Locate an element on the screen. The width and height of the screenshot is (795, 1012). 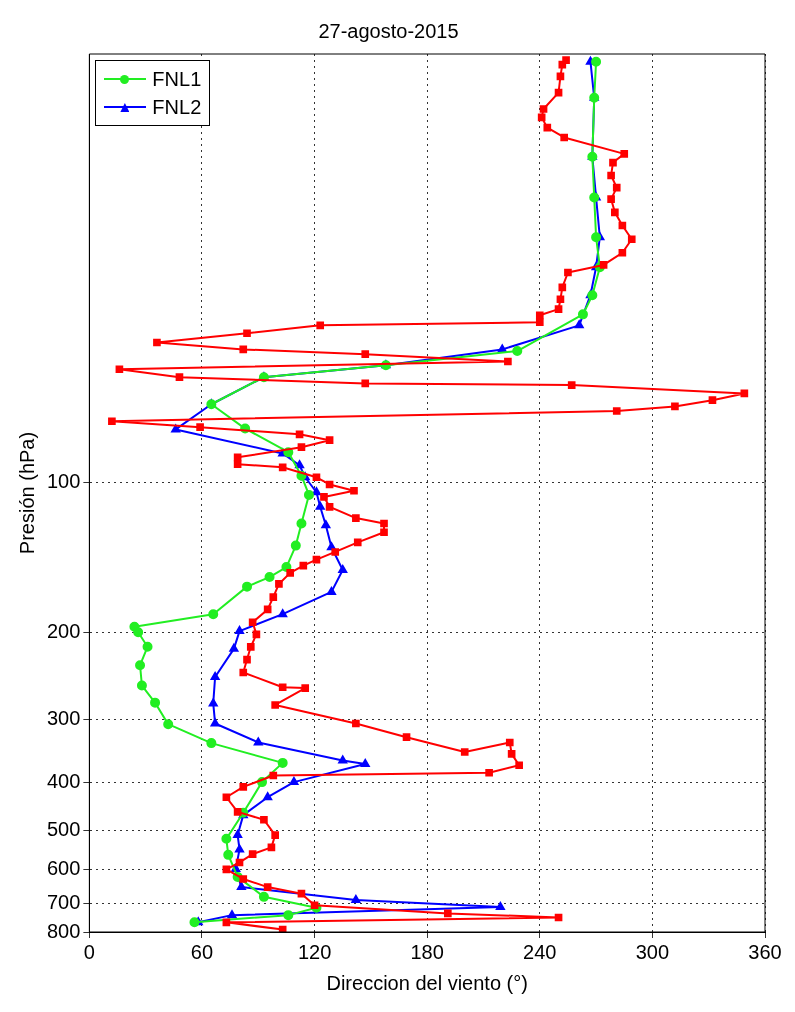
y-tick-label: 400 is located at coordinates (63, 780).